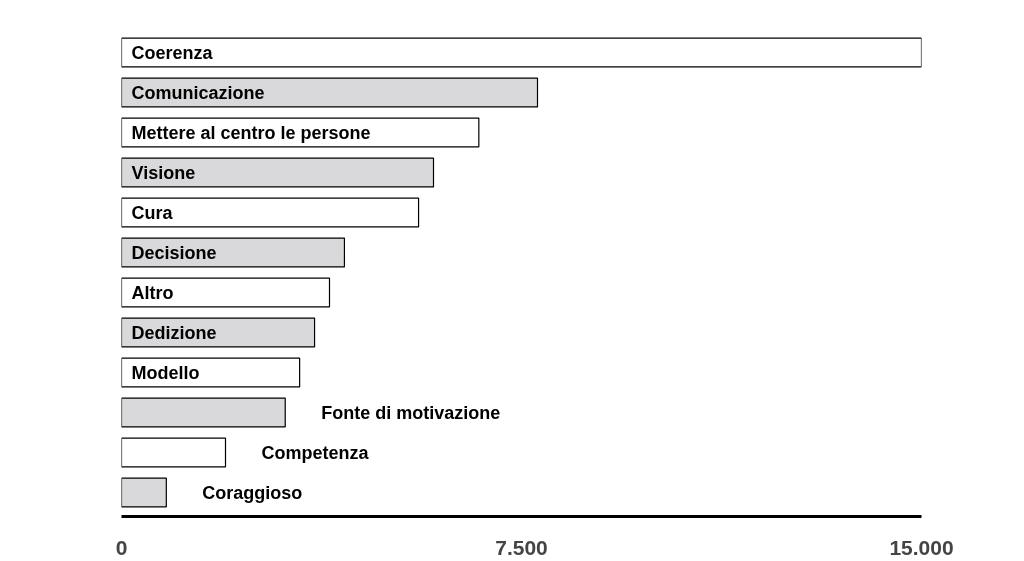 The height and width of the screenshot is (561, 1024). I want to click on x-tick-label: 0, so click(121, 547).